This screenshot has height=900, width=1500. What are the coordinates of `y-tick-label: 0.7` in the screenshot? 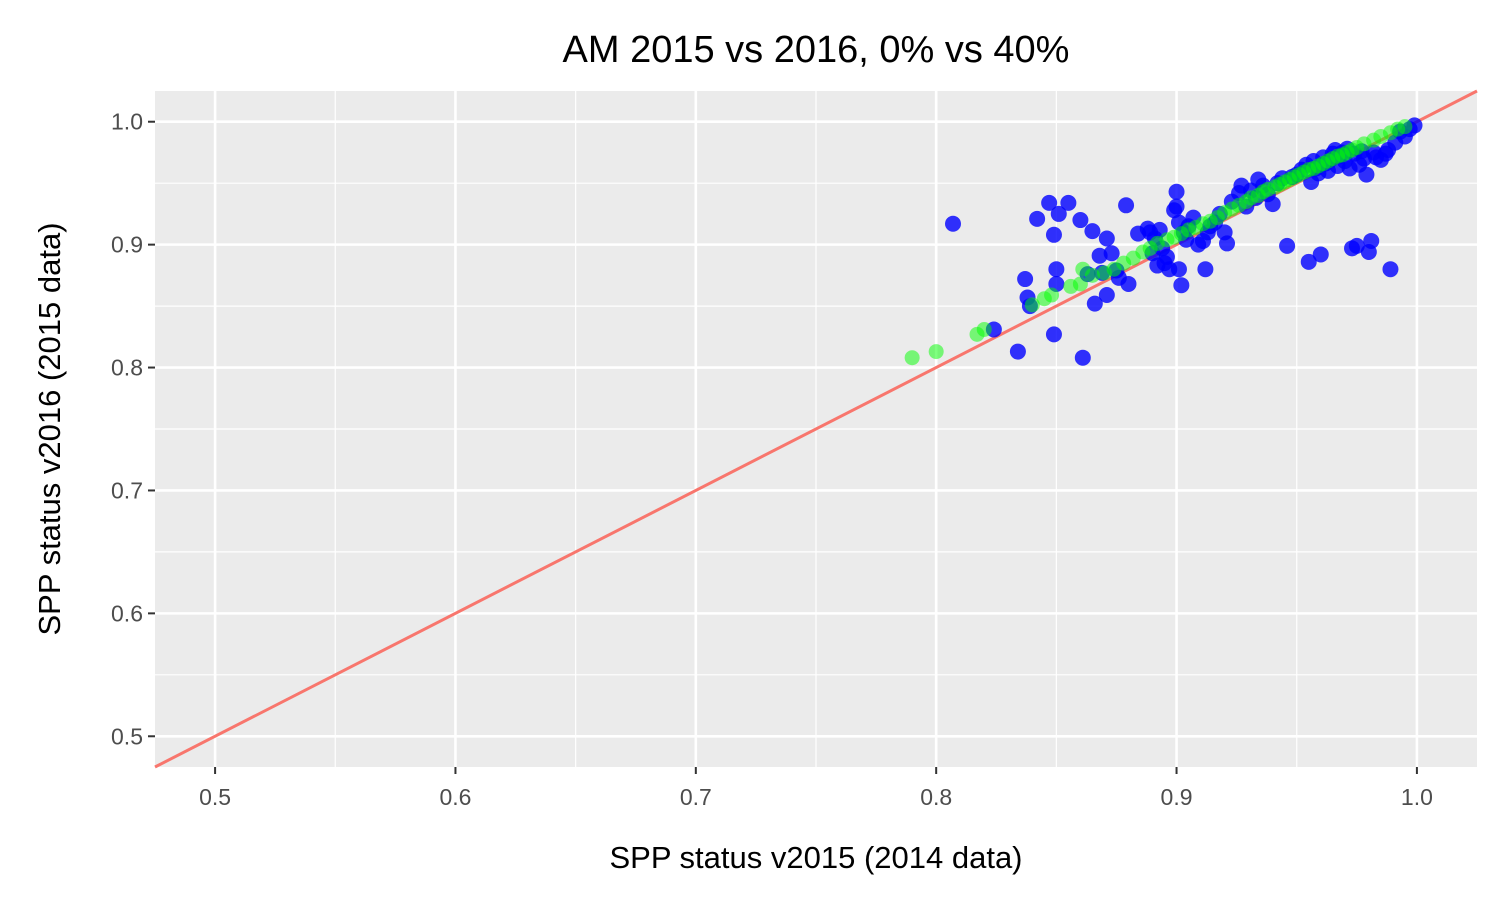 It's located at (127, 490).